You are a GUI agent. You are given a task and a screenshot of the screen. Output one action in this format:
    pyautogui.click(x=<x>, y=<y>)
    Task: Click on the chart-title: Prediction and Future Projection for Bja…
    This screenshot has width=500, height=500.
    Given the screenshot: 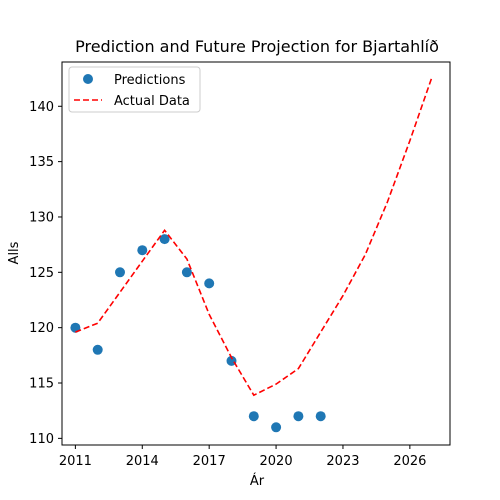 What is the action you would take?
    pyautogui.click(x=257, y=46)
    